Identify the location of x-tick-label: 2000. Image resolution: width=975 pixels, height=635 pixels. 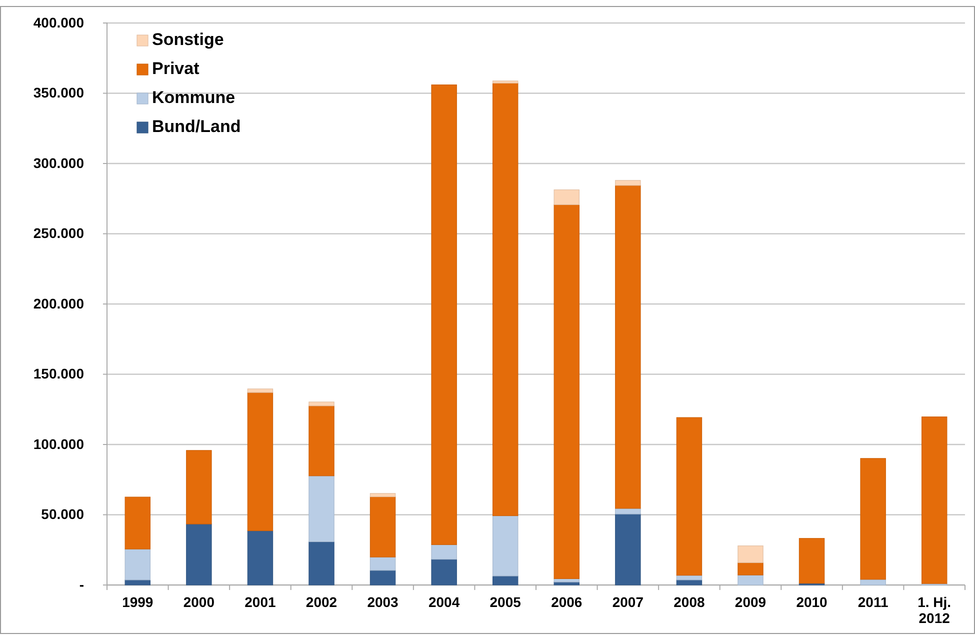
(199, 602).